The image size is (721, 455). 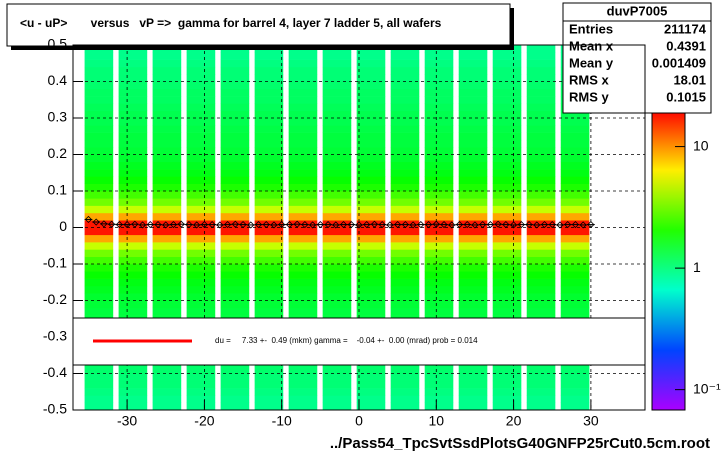 What do you see at coordinates (707, 388) in the screenshot?
I see `z-tick-label: 10⁻¹` at bounding box center [707, 388].